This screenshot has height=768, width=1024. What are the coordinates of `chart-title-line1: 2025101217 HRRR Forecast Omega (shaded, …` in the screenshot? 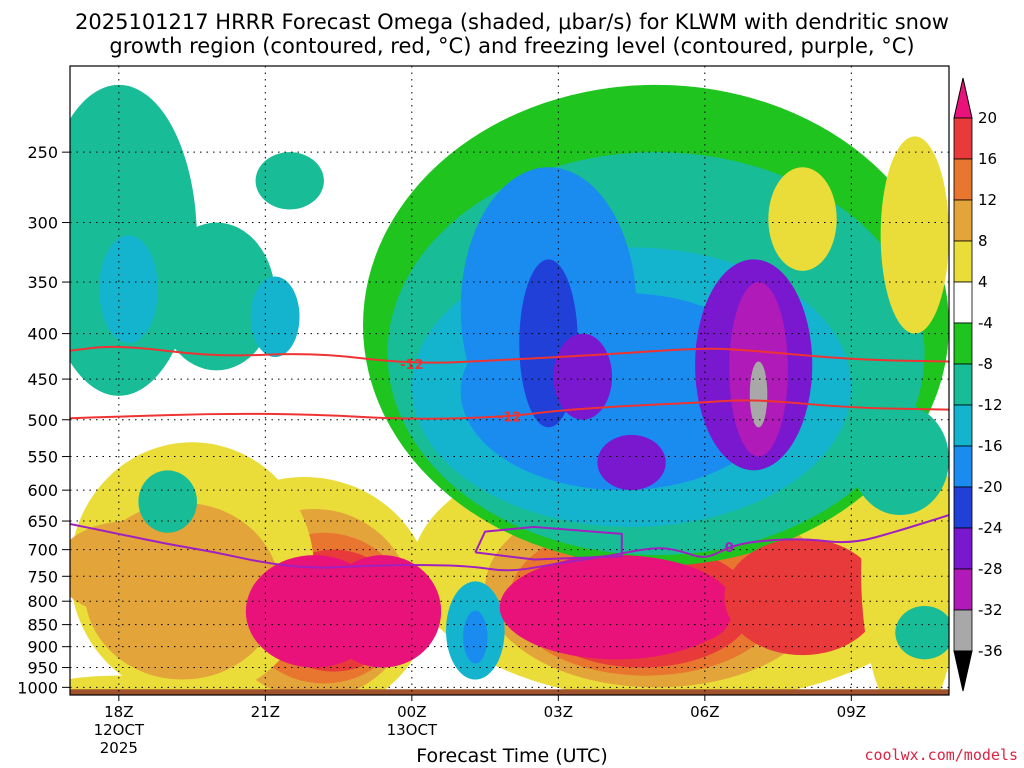 It's located at (512, 22).